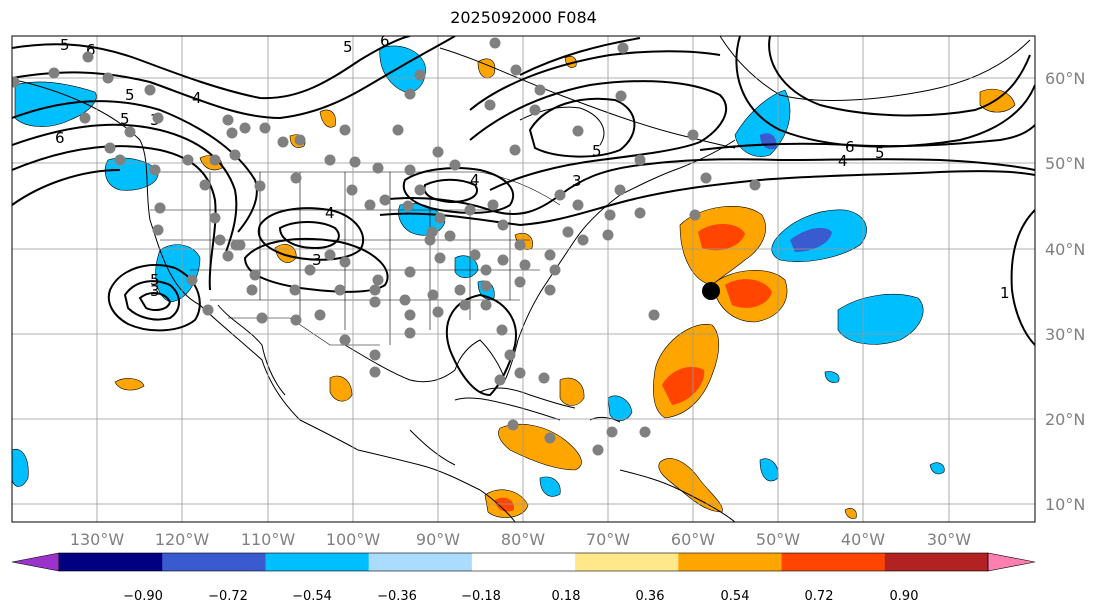 This screenshot has width=1105, height=615. Describe the element at coordinates (1011, 562) in the screenshot. I see `colorbar-extend-high` at that location.